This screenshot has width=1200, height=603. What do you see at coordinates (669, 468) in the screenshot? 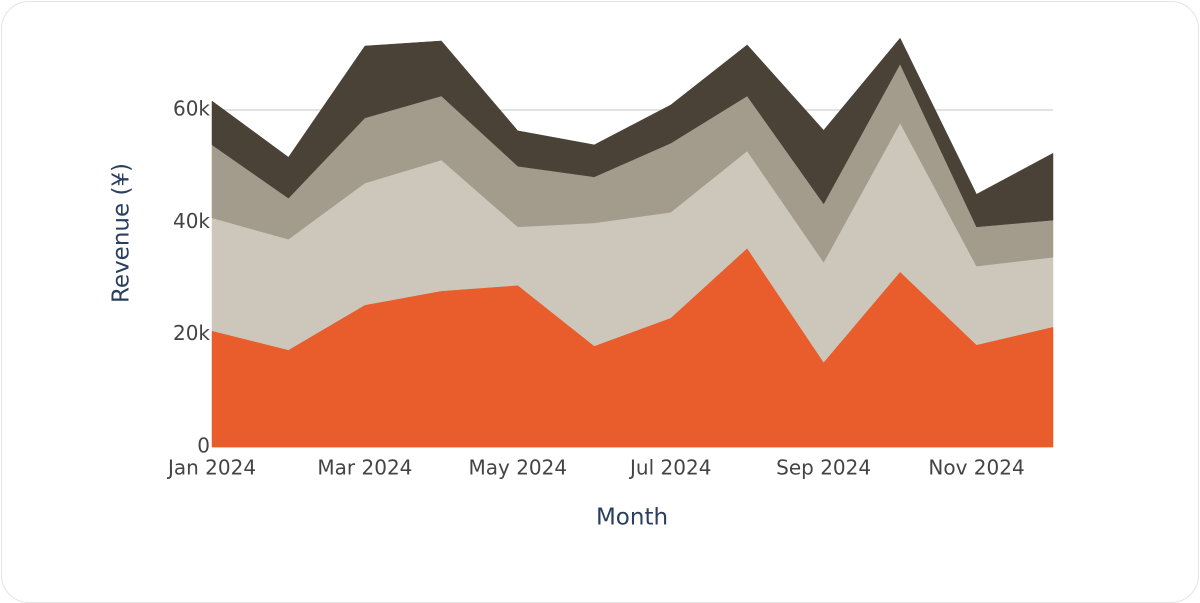
I see `x-tick-label: Jul 2024` at bounding box center [669, 468].